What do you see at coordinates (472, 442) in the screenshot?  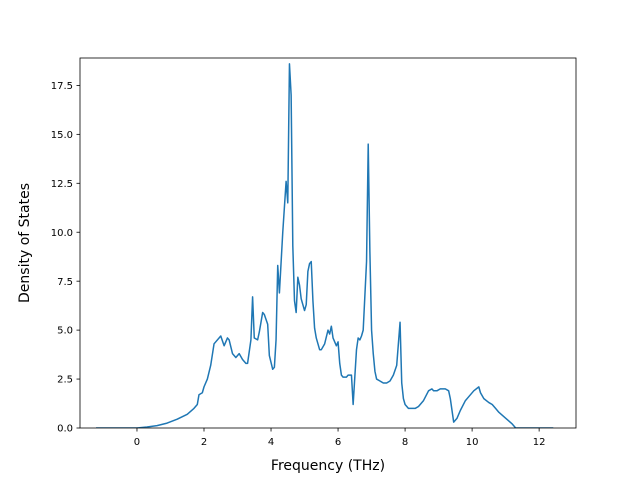 I see `x-tick-label: 10` at bounding box center [472, 442].